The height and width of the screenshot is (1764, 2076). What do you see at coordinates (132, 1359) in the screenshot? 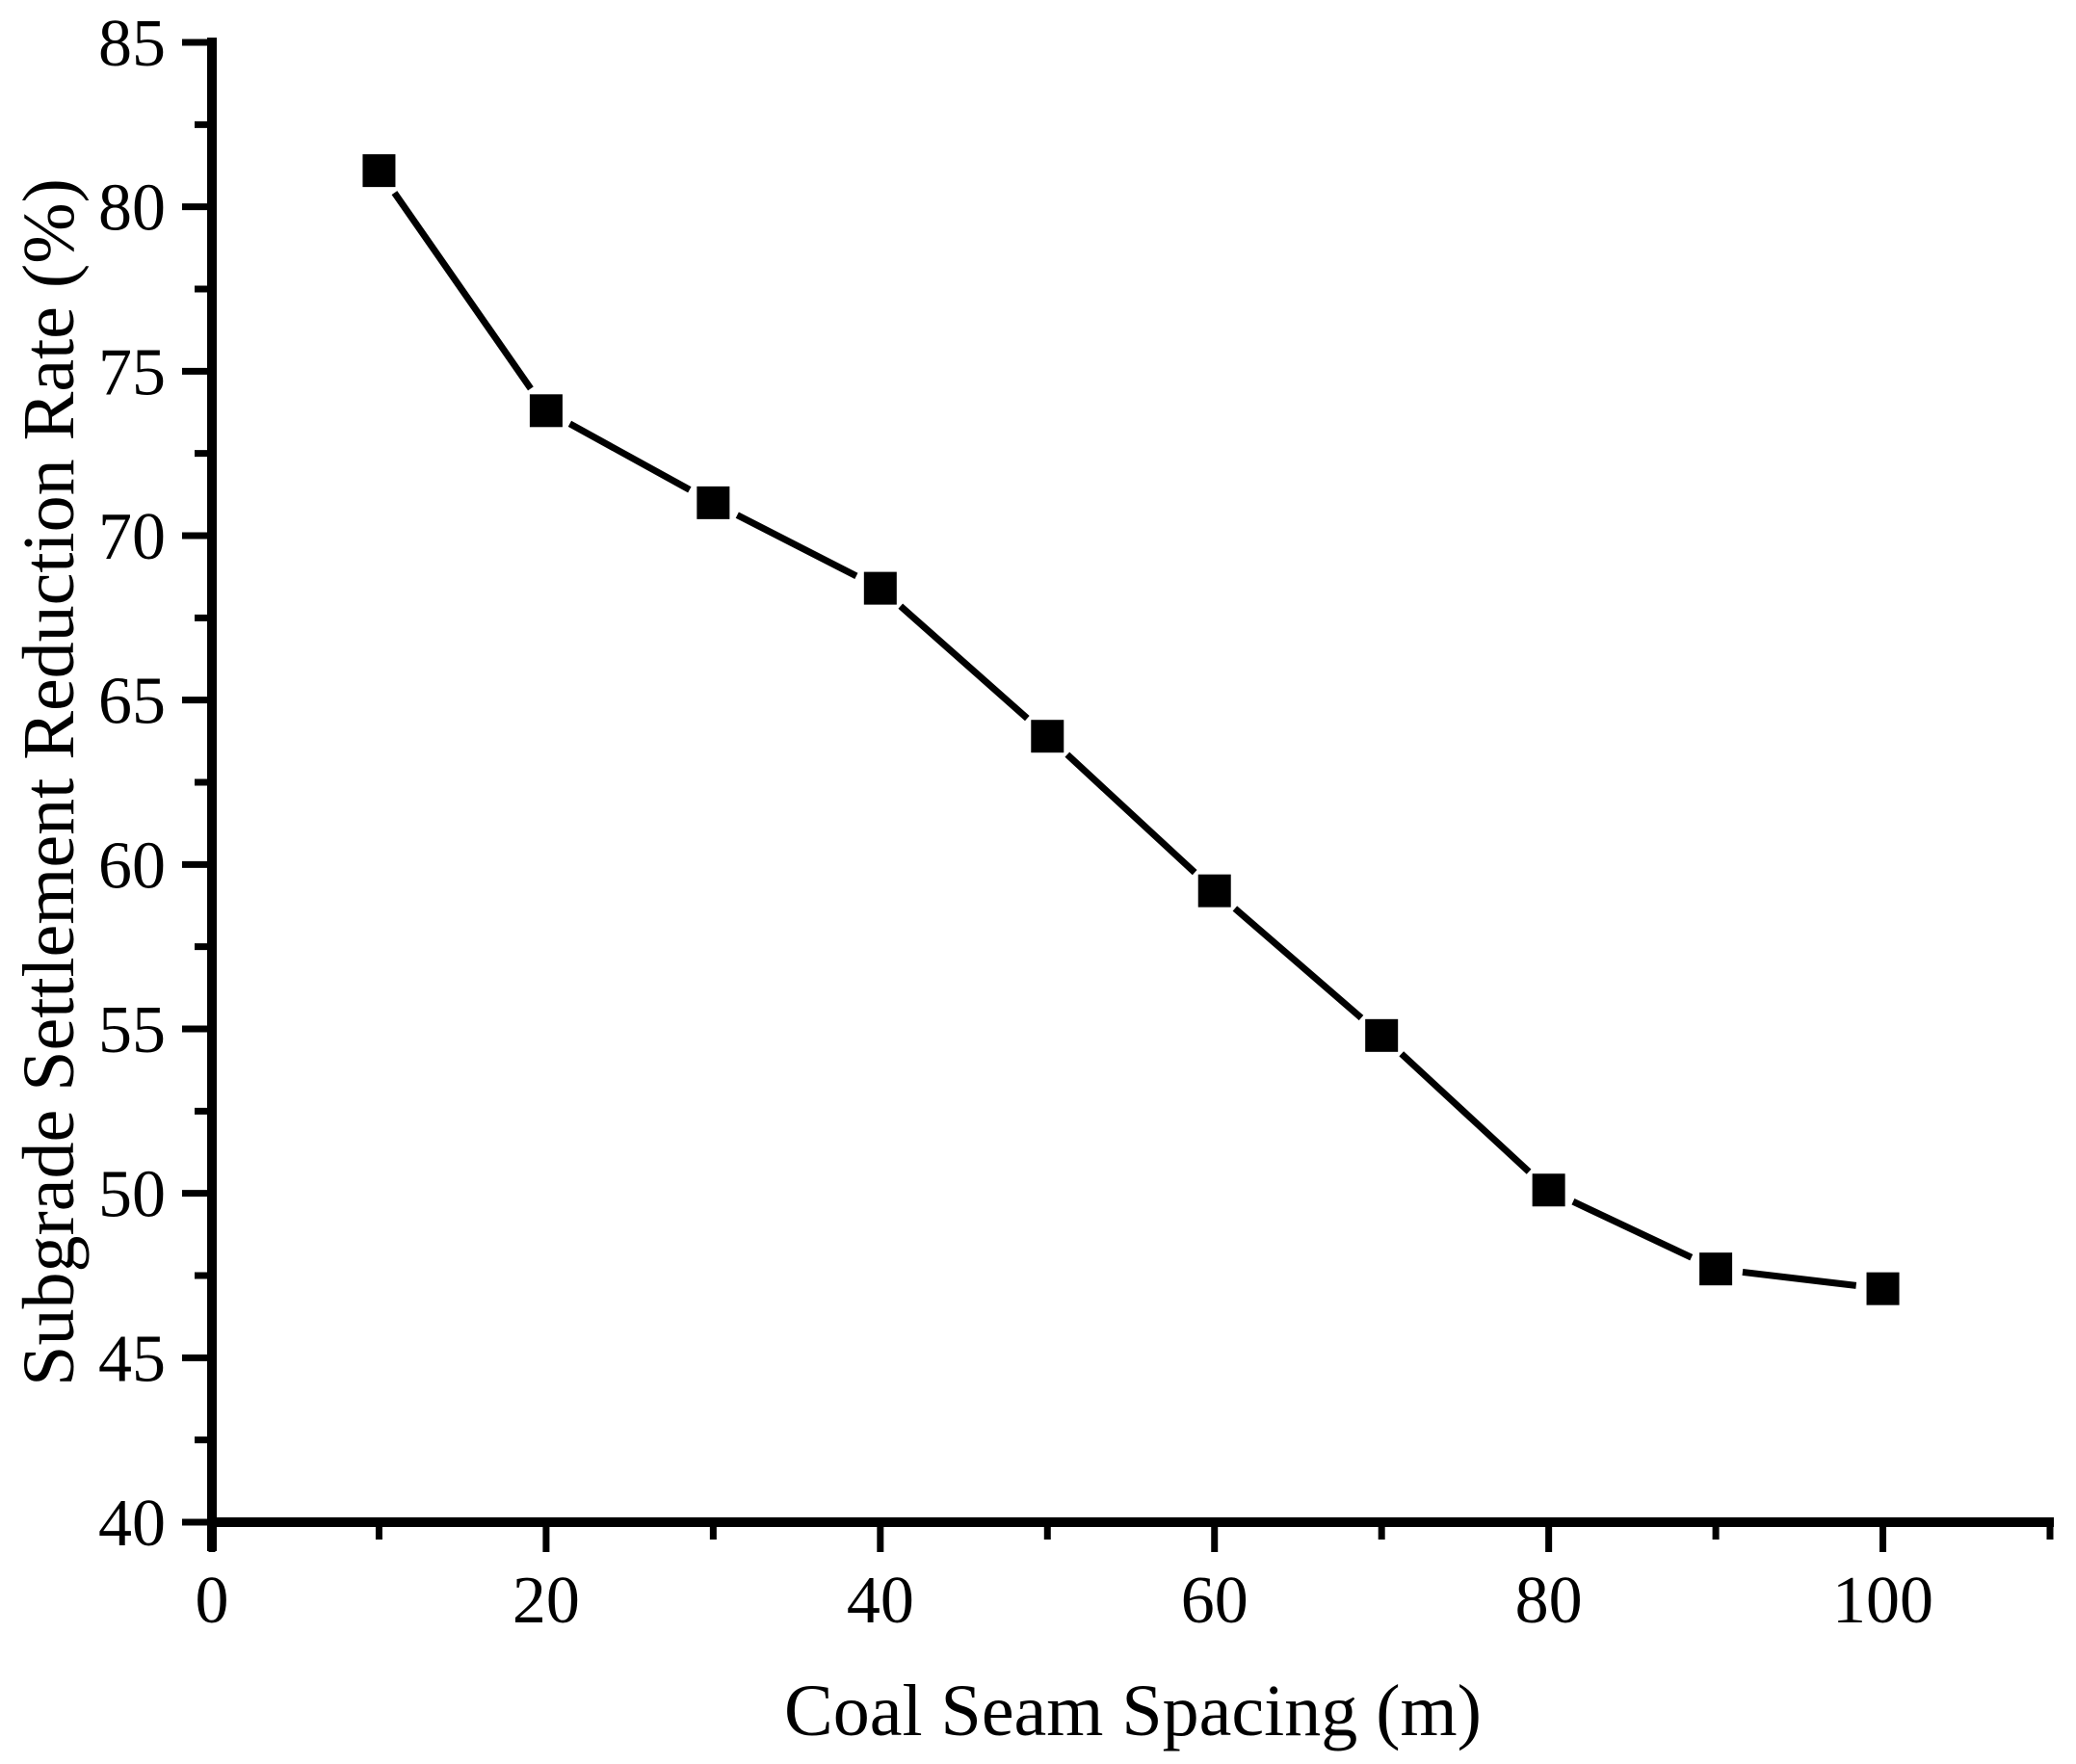
I see `y-tick-label: 45` at bounding box center [132, 1359].